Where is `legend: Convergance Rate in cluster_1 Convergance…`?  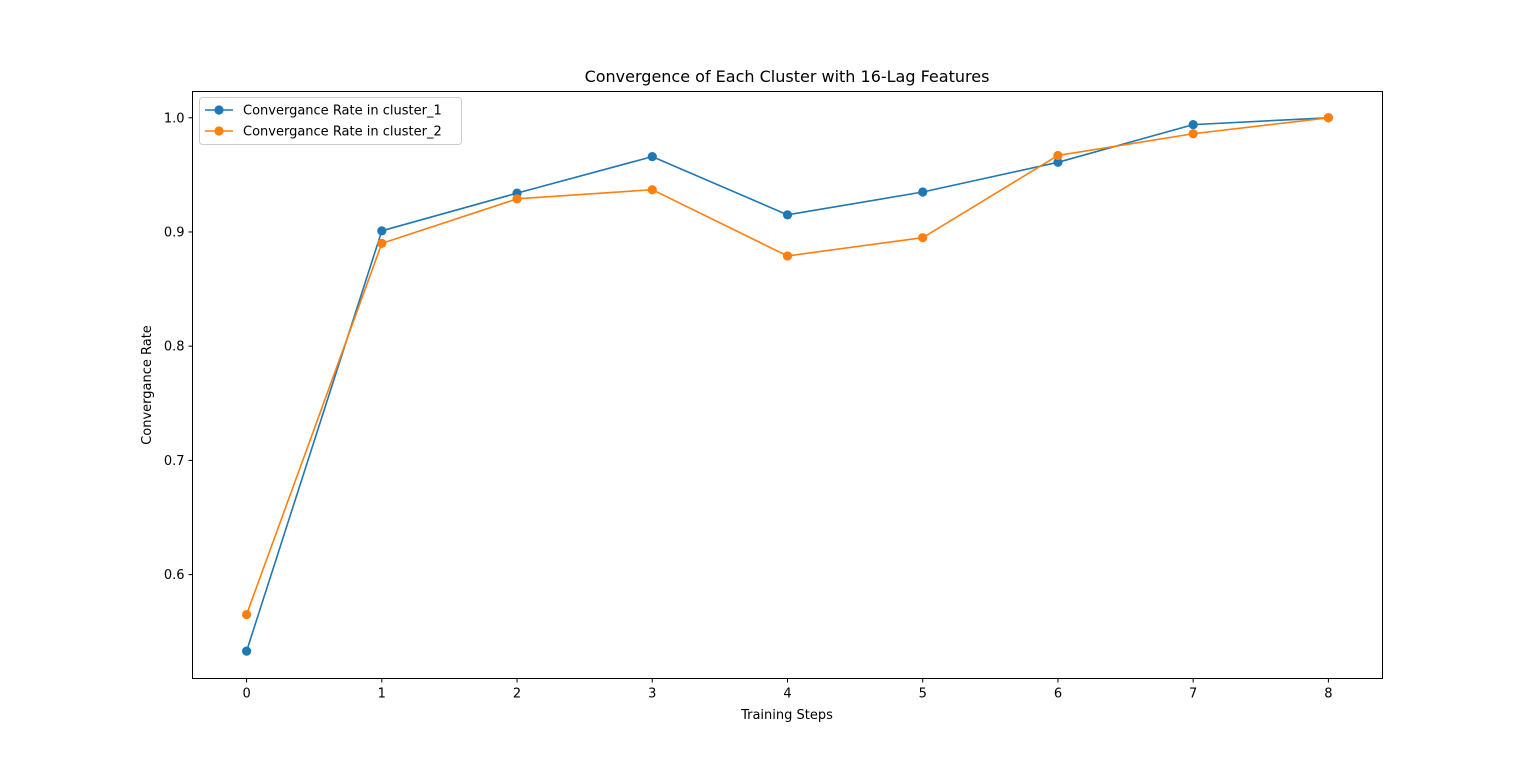 legend: Convergance Rate in cluster_1 Convergance… is located at coordinates (330, 121).